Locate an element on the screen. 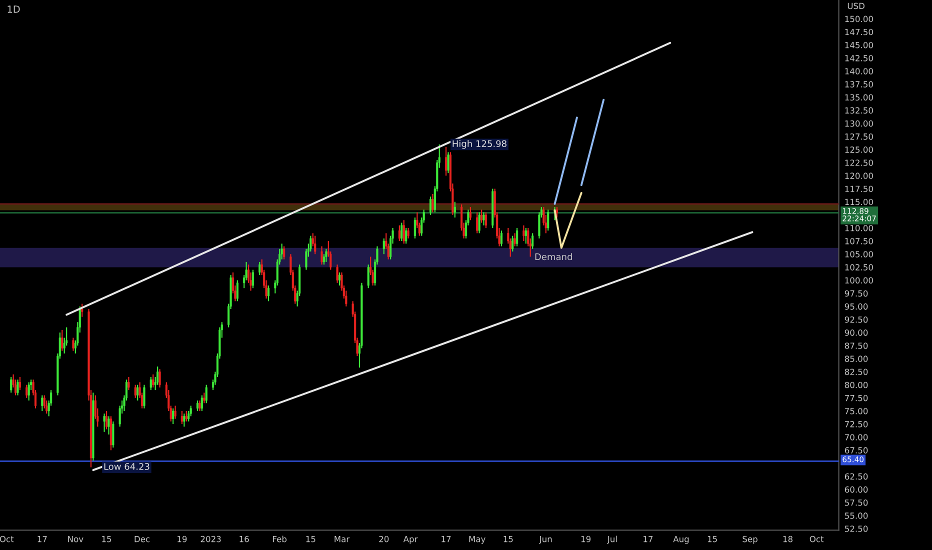 The image size is (932, 550). y-tick-label: 85.00 is located at coordinates (856, 359).